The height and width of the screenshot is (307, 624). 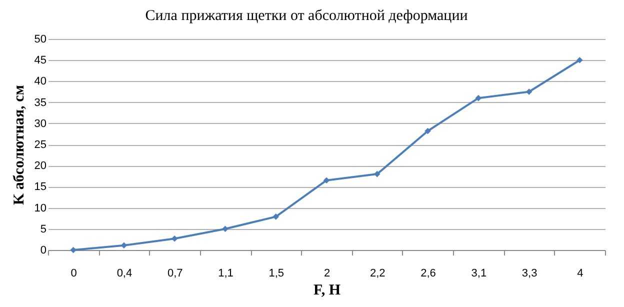 What do you see at coordinates (40, 60) in the screenshot?
I see `y-tick-label: 45` at bounding box center [40, 60].